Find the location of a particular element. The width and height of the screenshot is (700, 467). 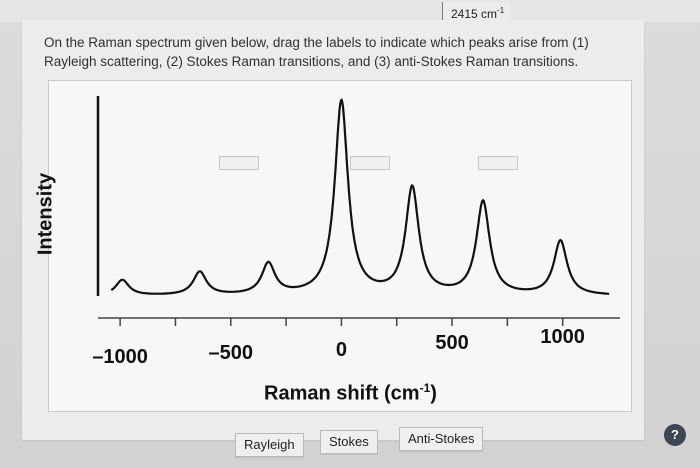

tick-labels: –1000 –500 0 500 1000 is located at coordinates (338, 347).